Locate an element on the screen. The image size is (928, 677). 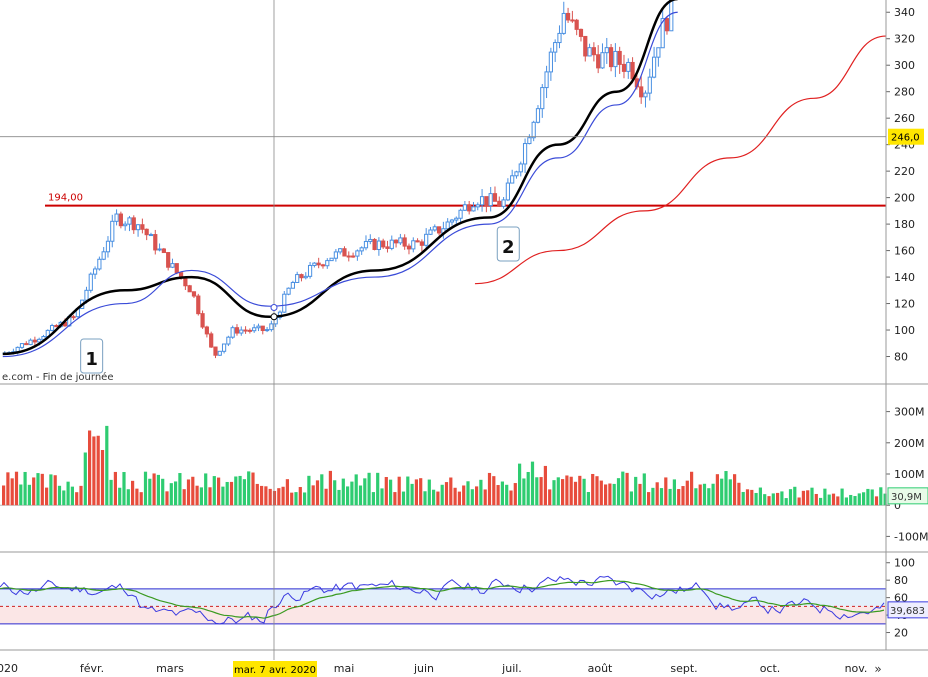
rsi-panel: 2040608010039,683 is located at coordinates (464, 598).